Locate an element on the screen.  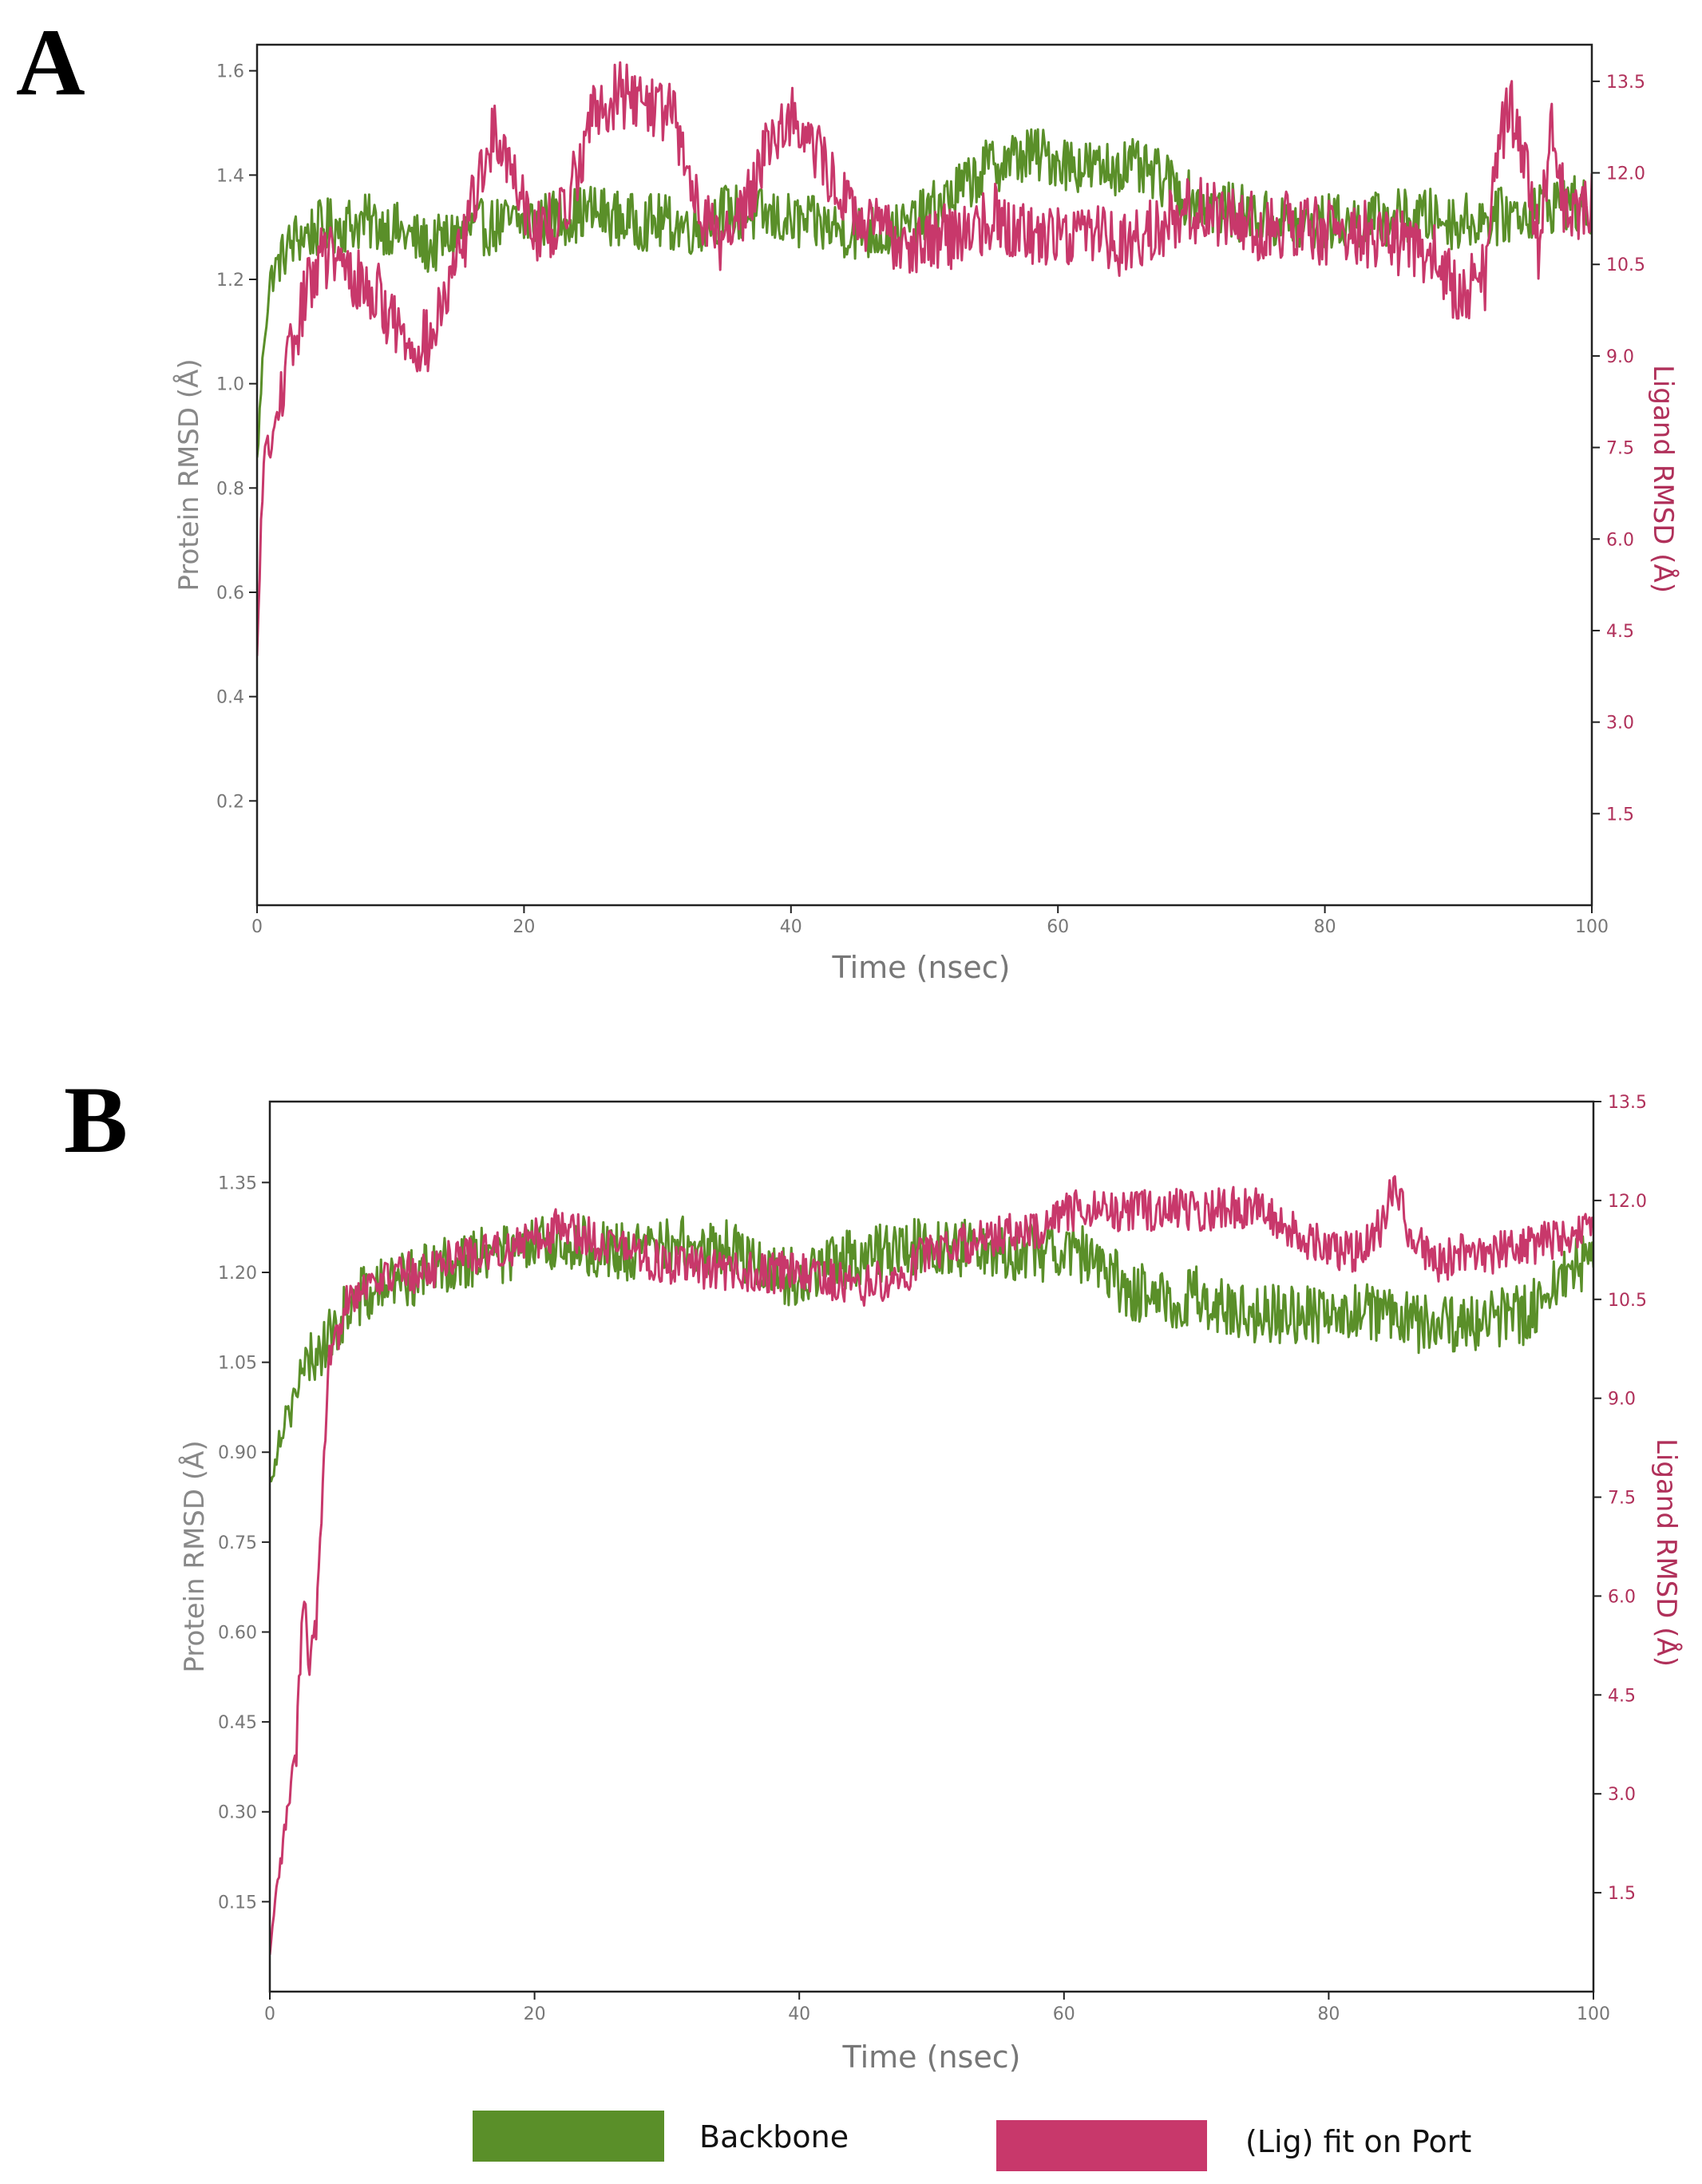
y-tick-label-left: 0.4 is located at coordinates (230, 698).